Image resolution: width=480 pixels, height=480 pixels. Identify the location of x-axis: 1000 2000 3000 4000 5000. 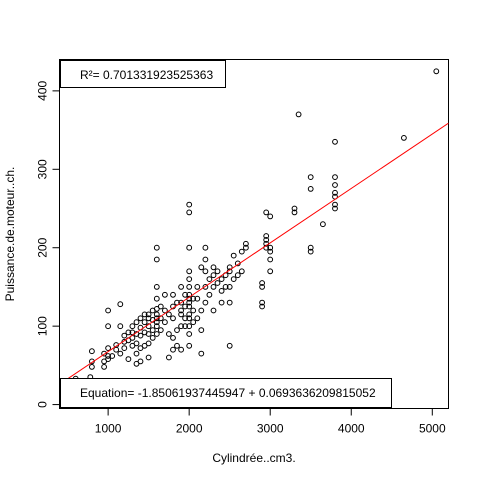
(270, 422).